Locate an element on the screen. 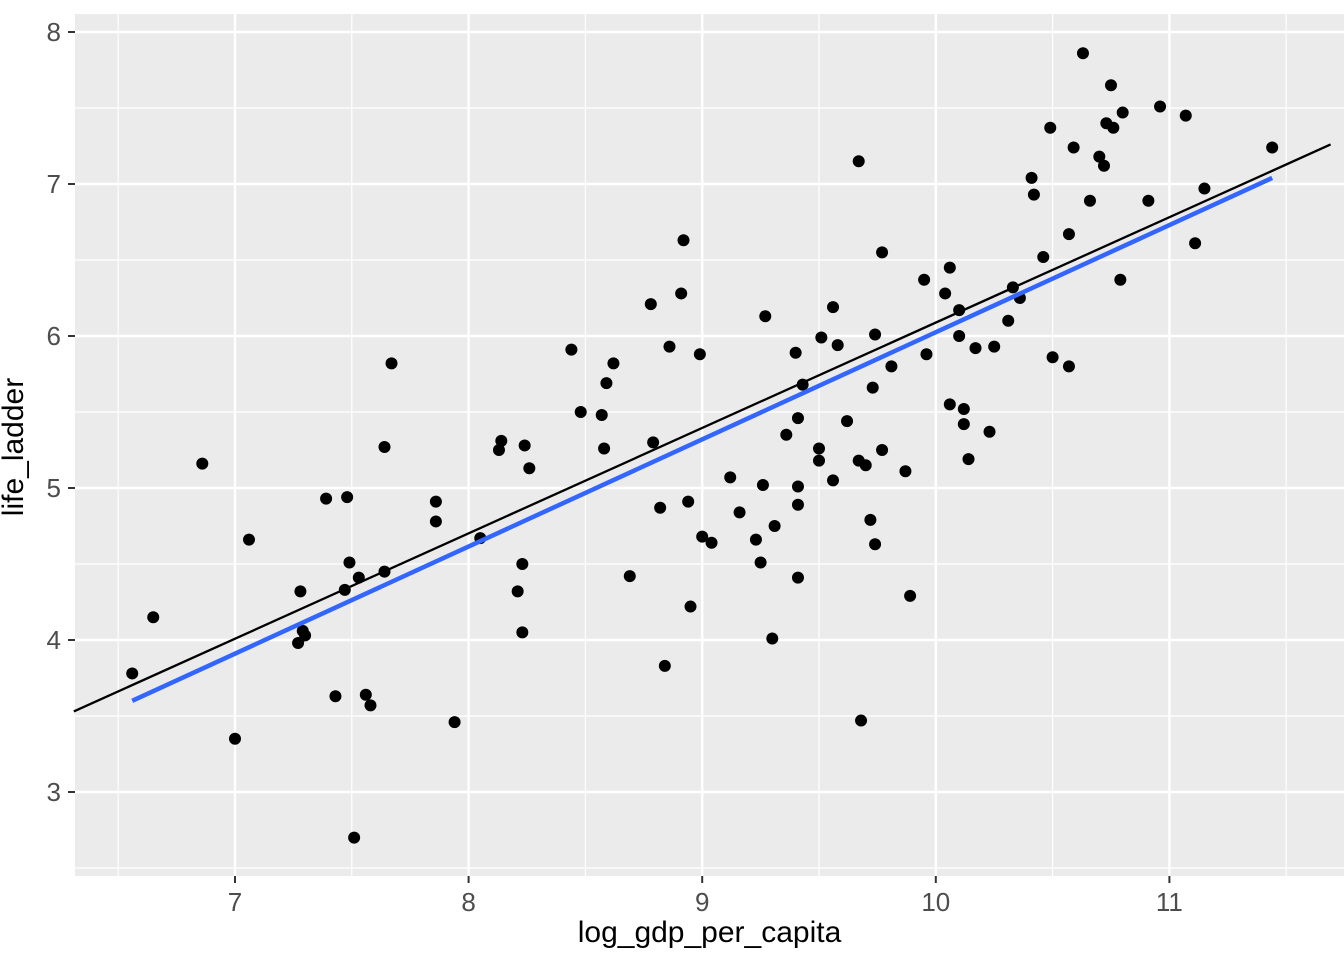  x-axis-title: log_gdp_per_capita is located at coordinates (709, 932).